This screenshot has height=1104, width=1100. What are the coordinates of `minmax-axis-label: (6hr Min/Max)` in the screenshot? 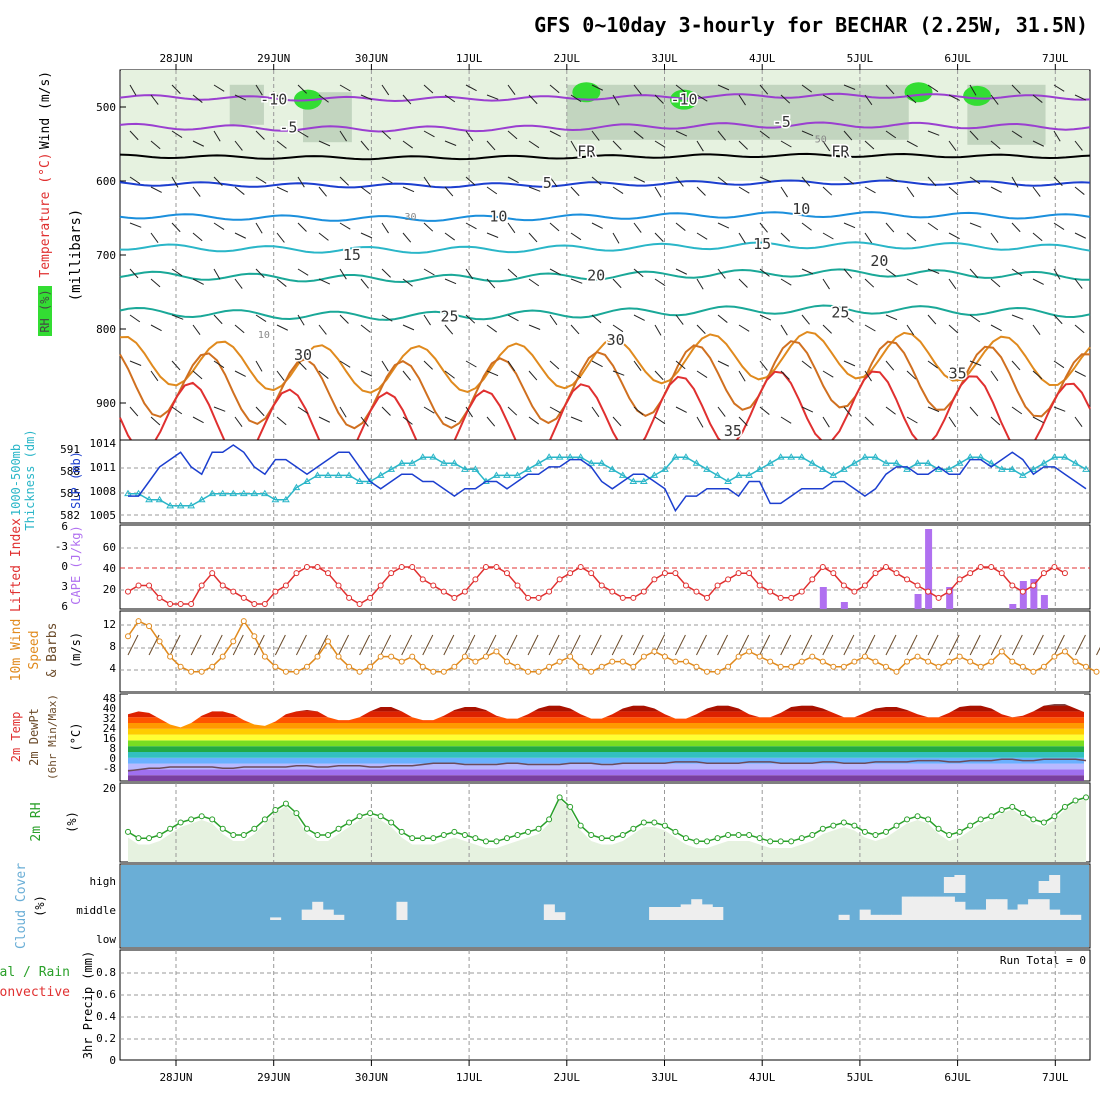 It's located at (52, 737).